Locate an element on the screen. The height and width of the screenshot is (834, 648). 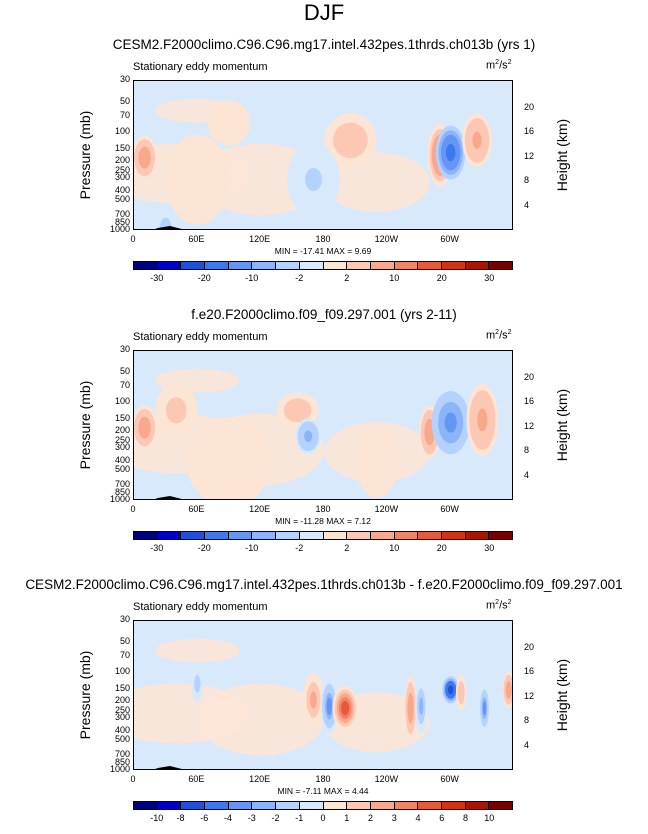
heatmap-svg is located at coordinates (323, 703).